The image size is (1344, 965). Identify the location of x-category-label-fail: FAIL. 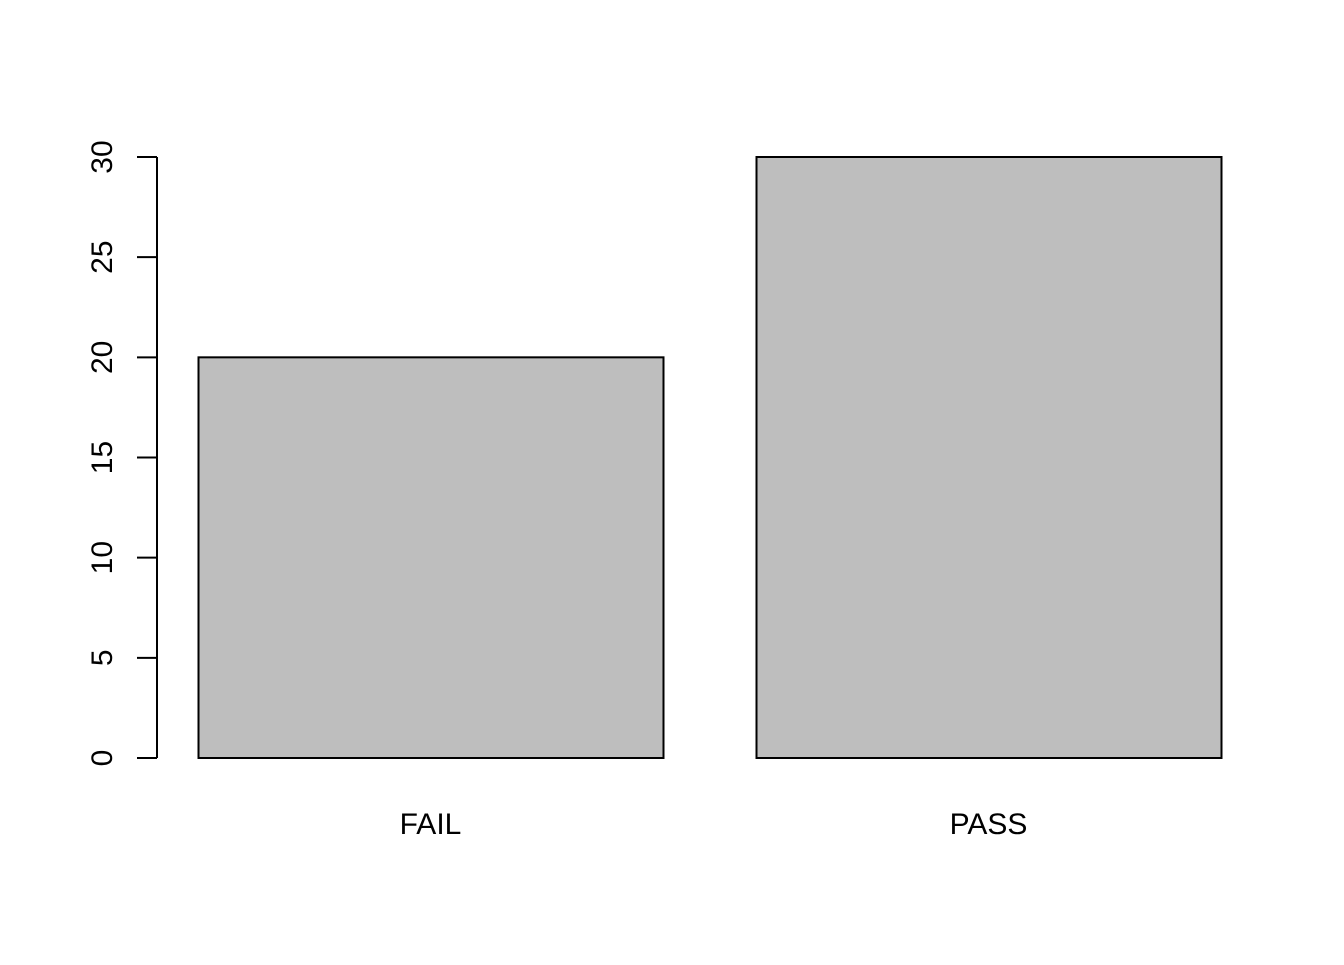
(431, 824).